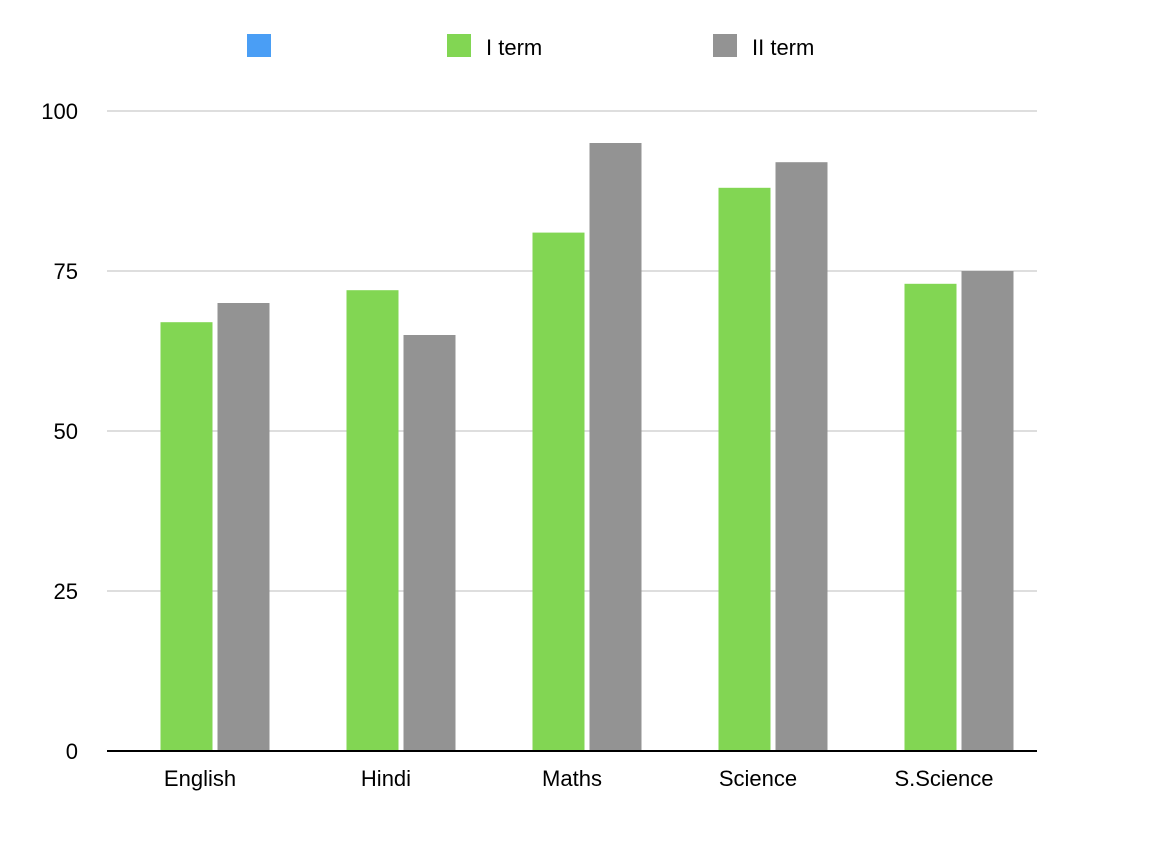 This screenshot has height=865, width=1172. What do you see at coordinates (943, 778) in the screenshot?
I see `x-tick-label: S.Science` at bounding box center [943, 778].